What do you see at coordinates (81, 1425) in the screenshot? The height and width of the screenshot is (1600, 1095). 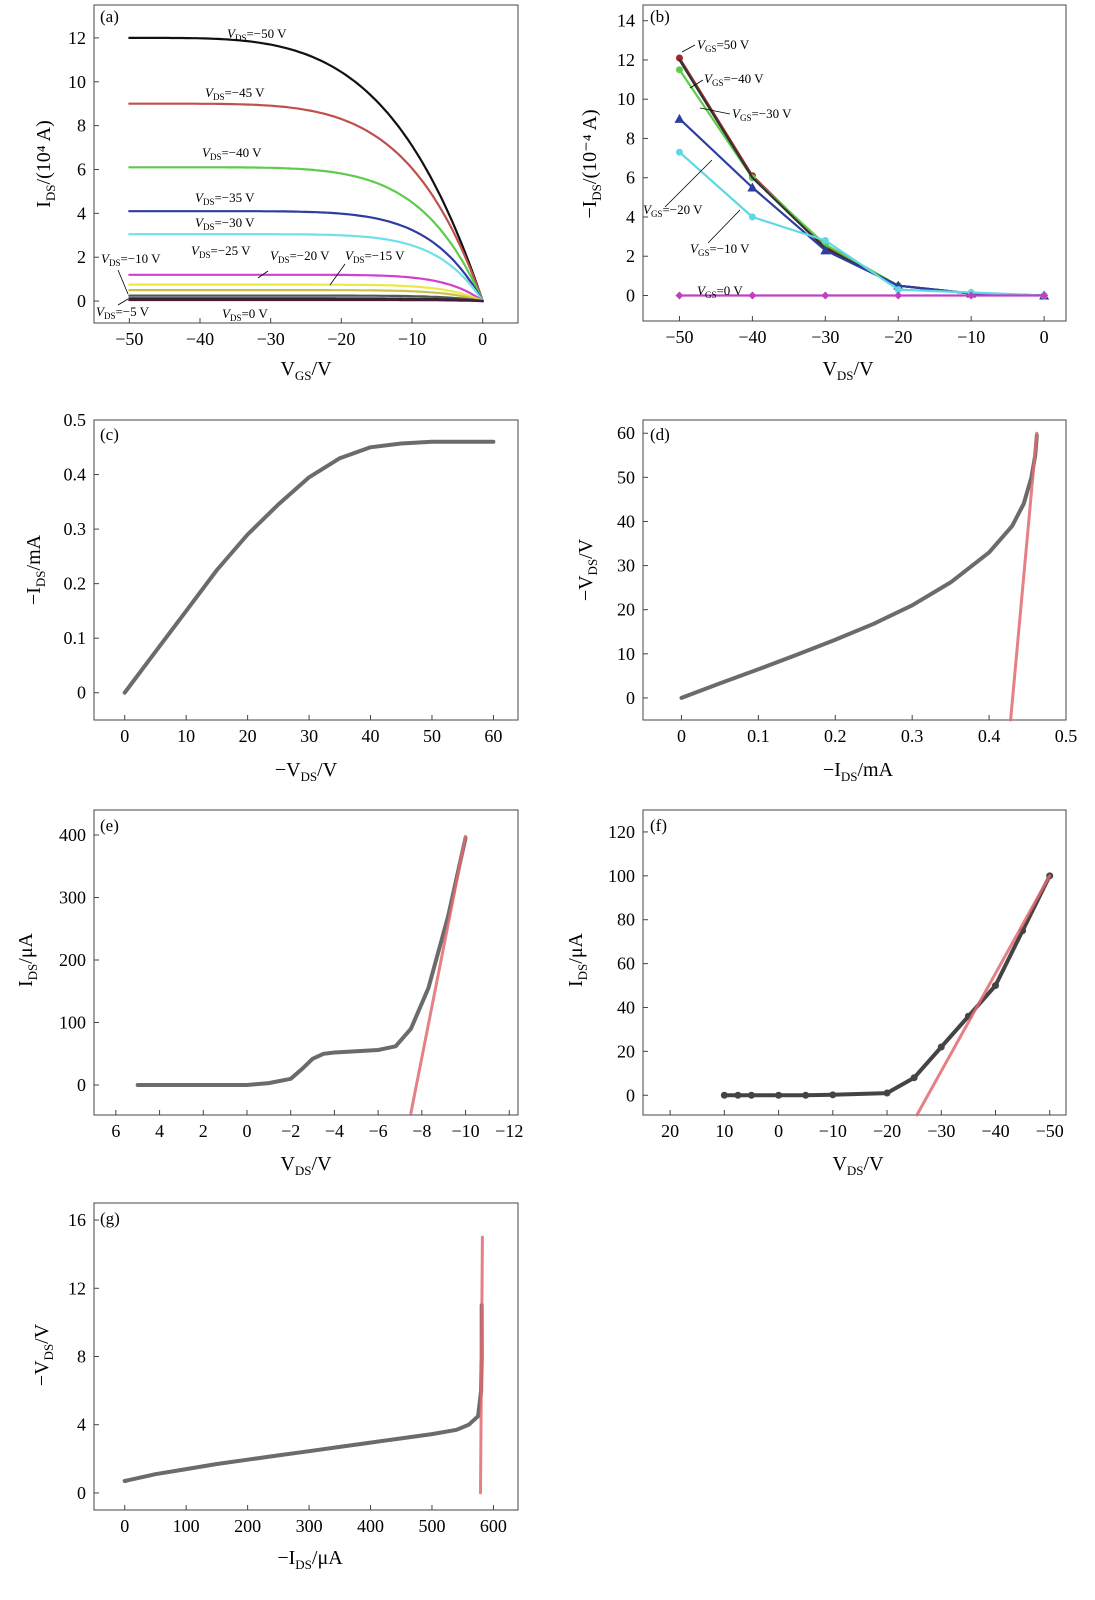 I see `y-tick-label: 4` at bounding box center [81, 1425].